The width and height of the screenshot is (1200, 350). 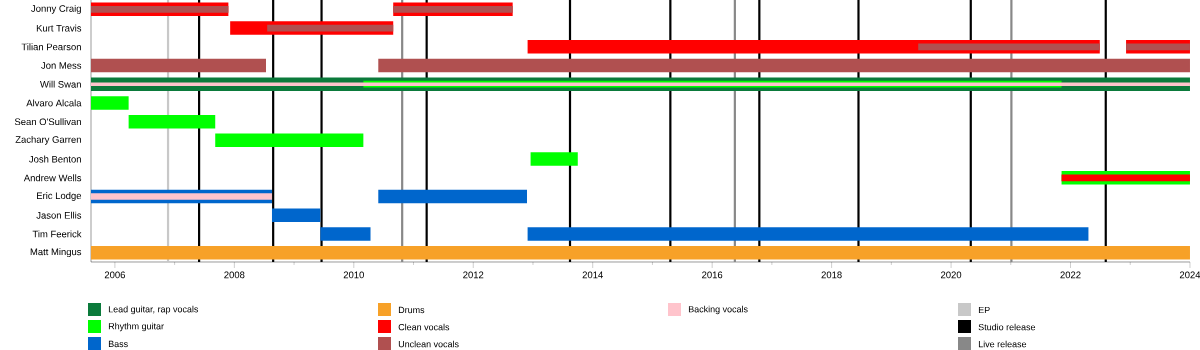 I want to click on y-tick-label: Matt Mingus, so click(x=56, y=253).